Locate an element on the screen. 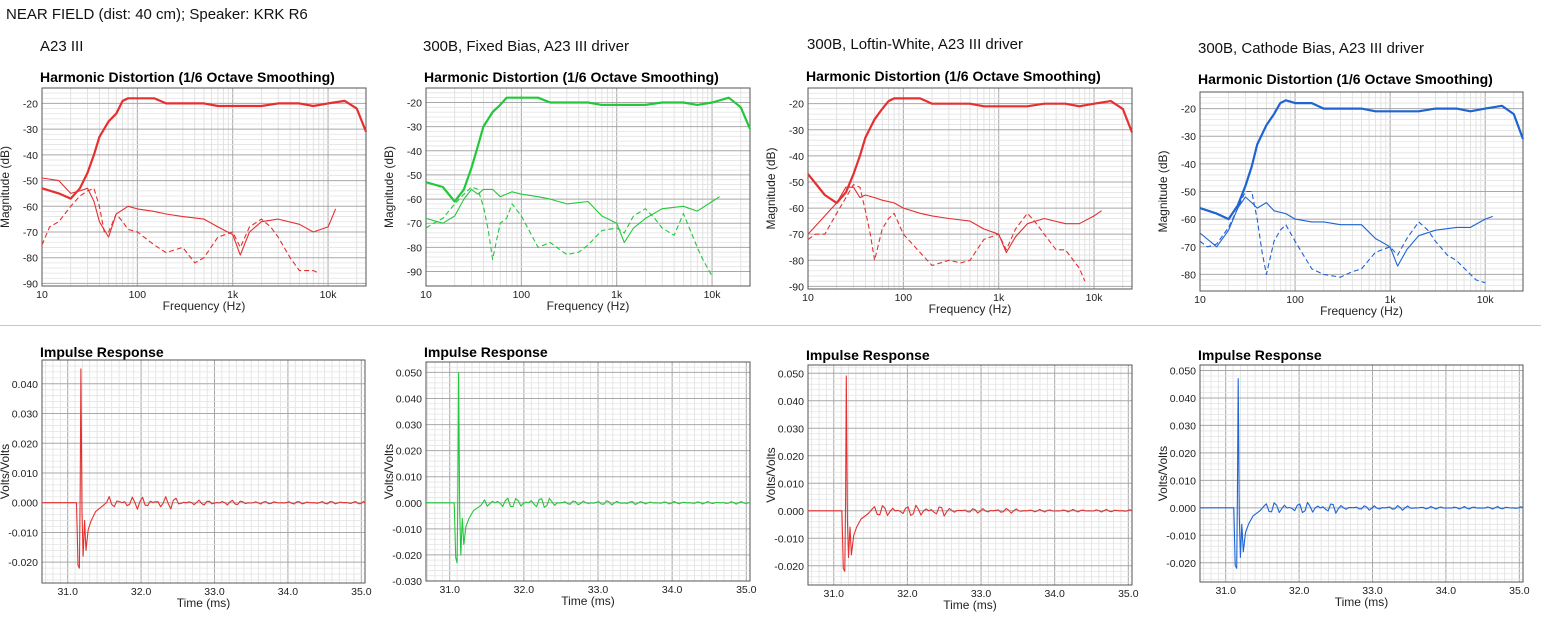  y-tick-label: -0.020 is located at coordinates (407, 556).